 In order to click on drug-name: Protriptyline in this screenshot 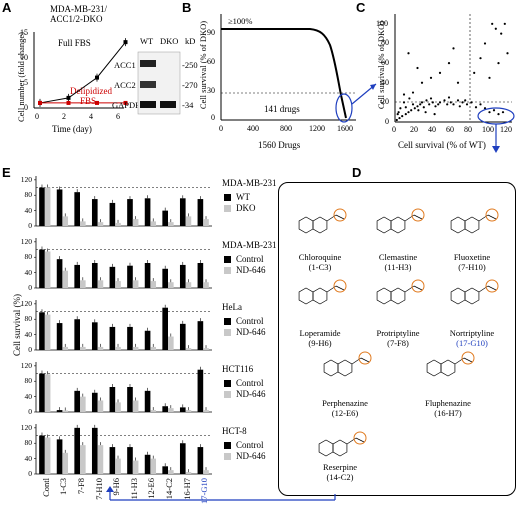, I will do `click(398, 333)`.